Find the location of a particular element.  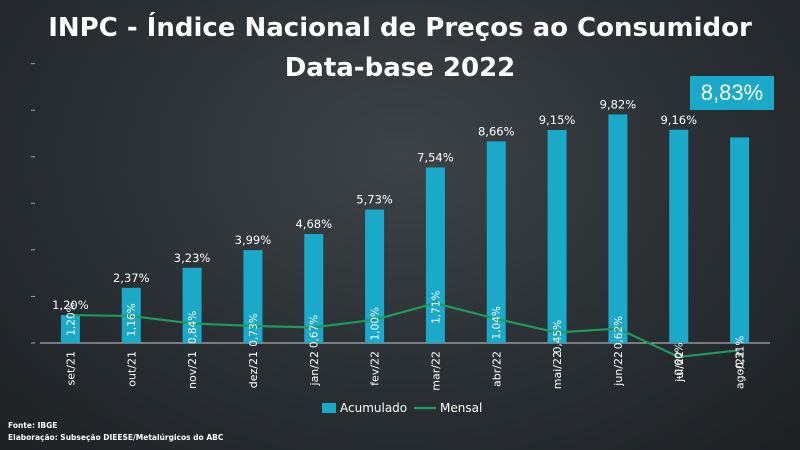

bar-jan/22 is located at coordinates (314, 288).